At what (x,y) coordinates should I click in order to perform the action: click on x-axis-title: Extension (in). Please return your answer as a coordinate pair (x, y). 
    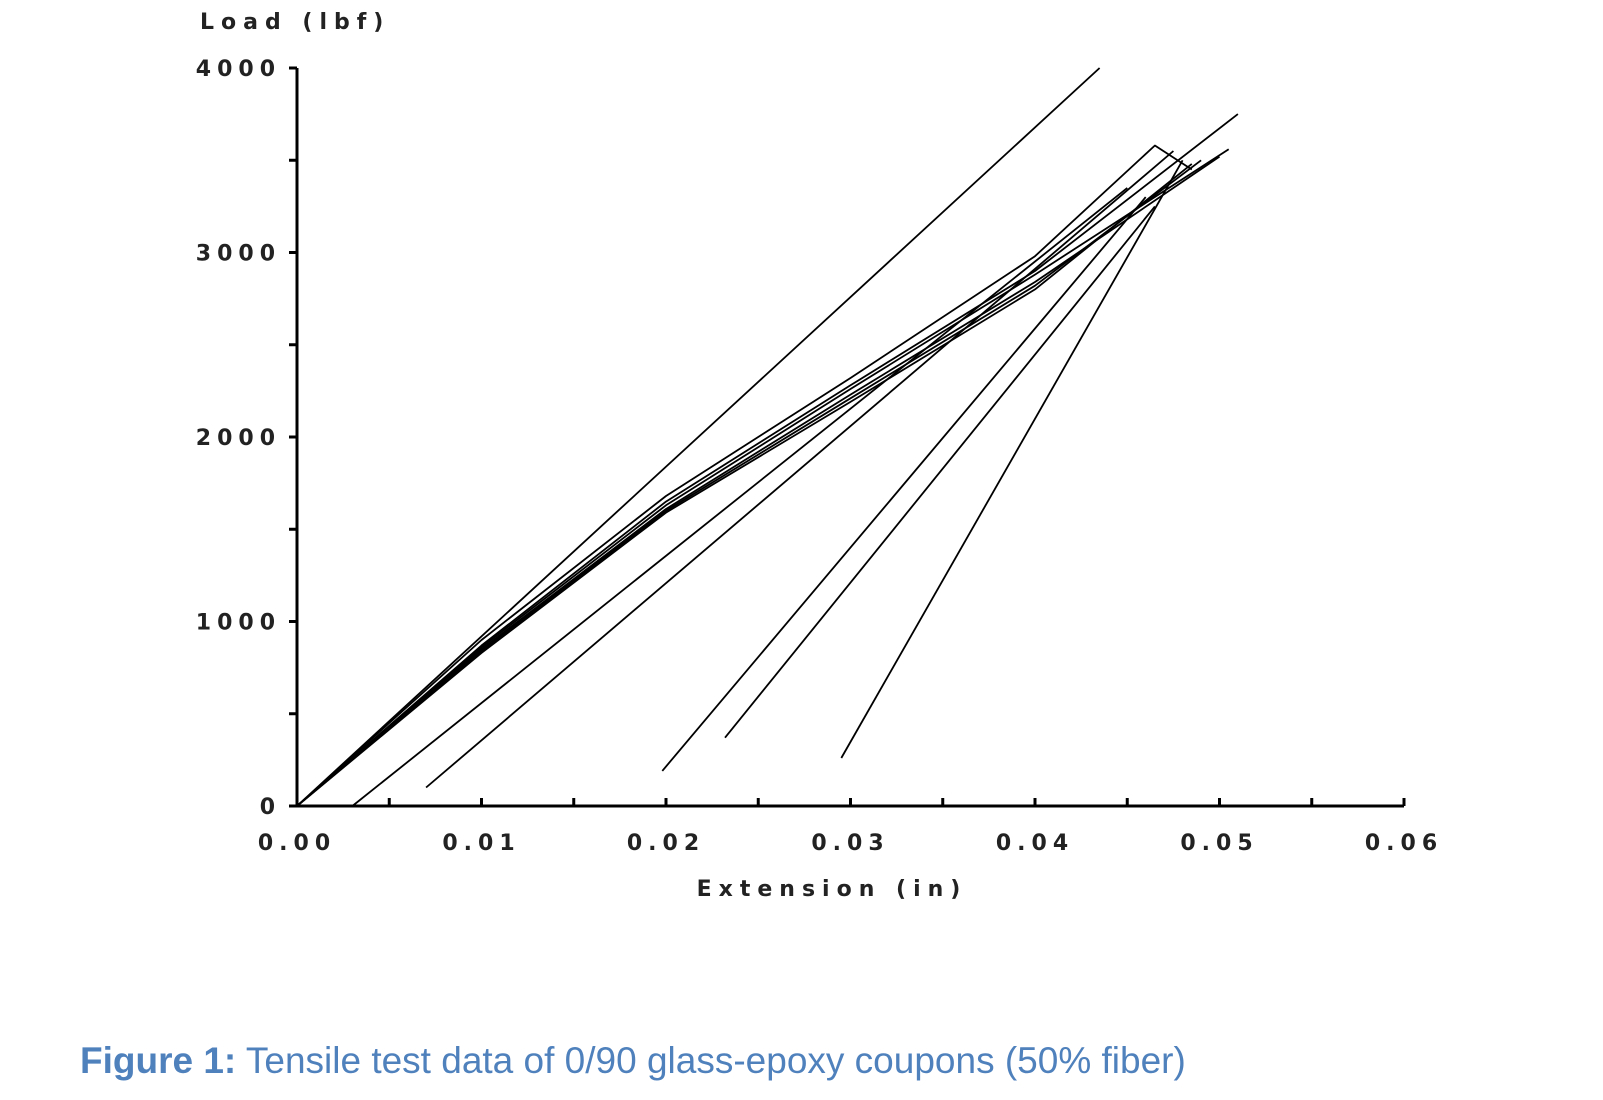
    Looking at the image, I should click on (832, 889).